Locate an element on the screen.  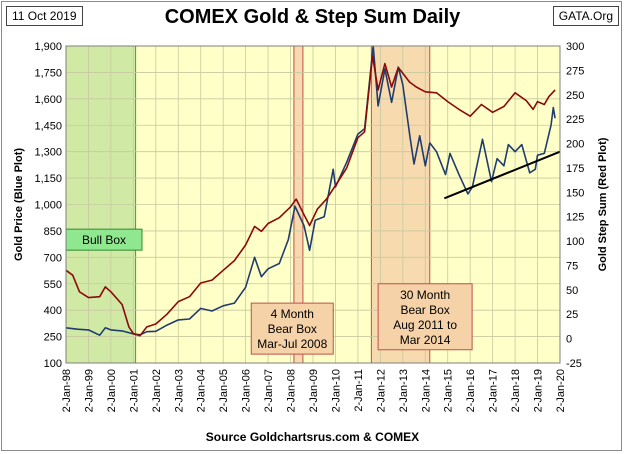
x-axis-tick: 2-Jan-17 is located at coordinates (494, 390).